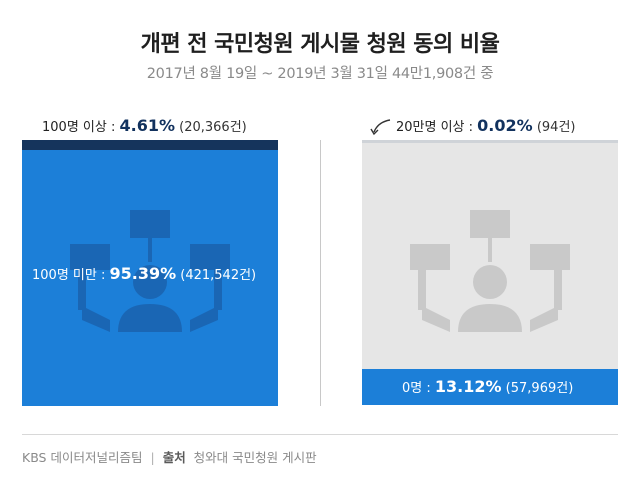  Describe the element at coordinates (320, 44) in the screenshot. I see `chart-title: 개편 전 국민청원 게시물 청원 동의 비율` at that location.